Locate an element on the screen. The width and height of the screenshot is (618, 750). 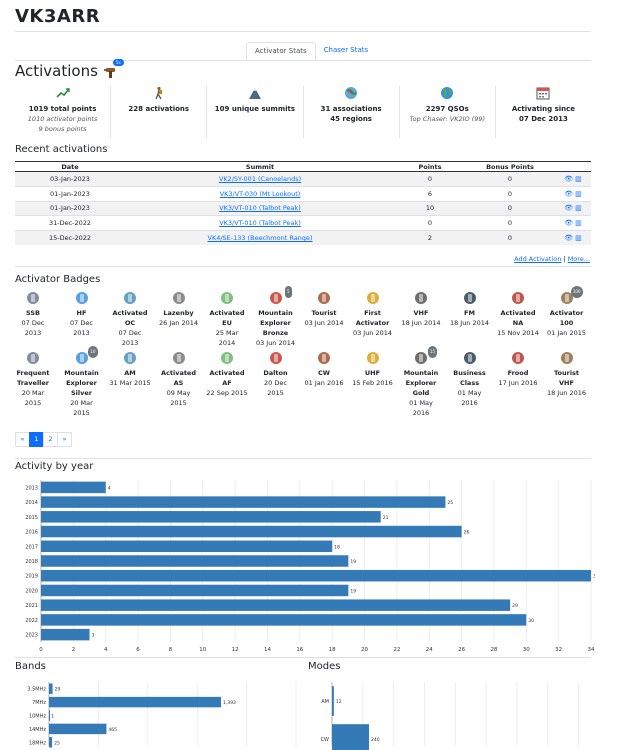
badge-item: 15 Mountain Explorer Gold 01 May 2016 is located at coordinates (421, 382).